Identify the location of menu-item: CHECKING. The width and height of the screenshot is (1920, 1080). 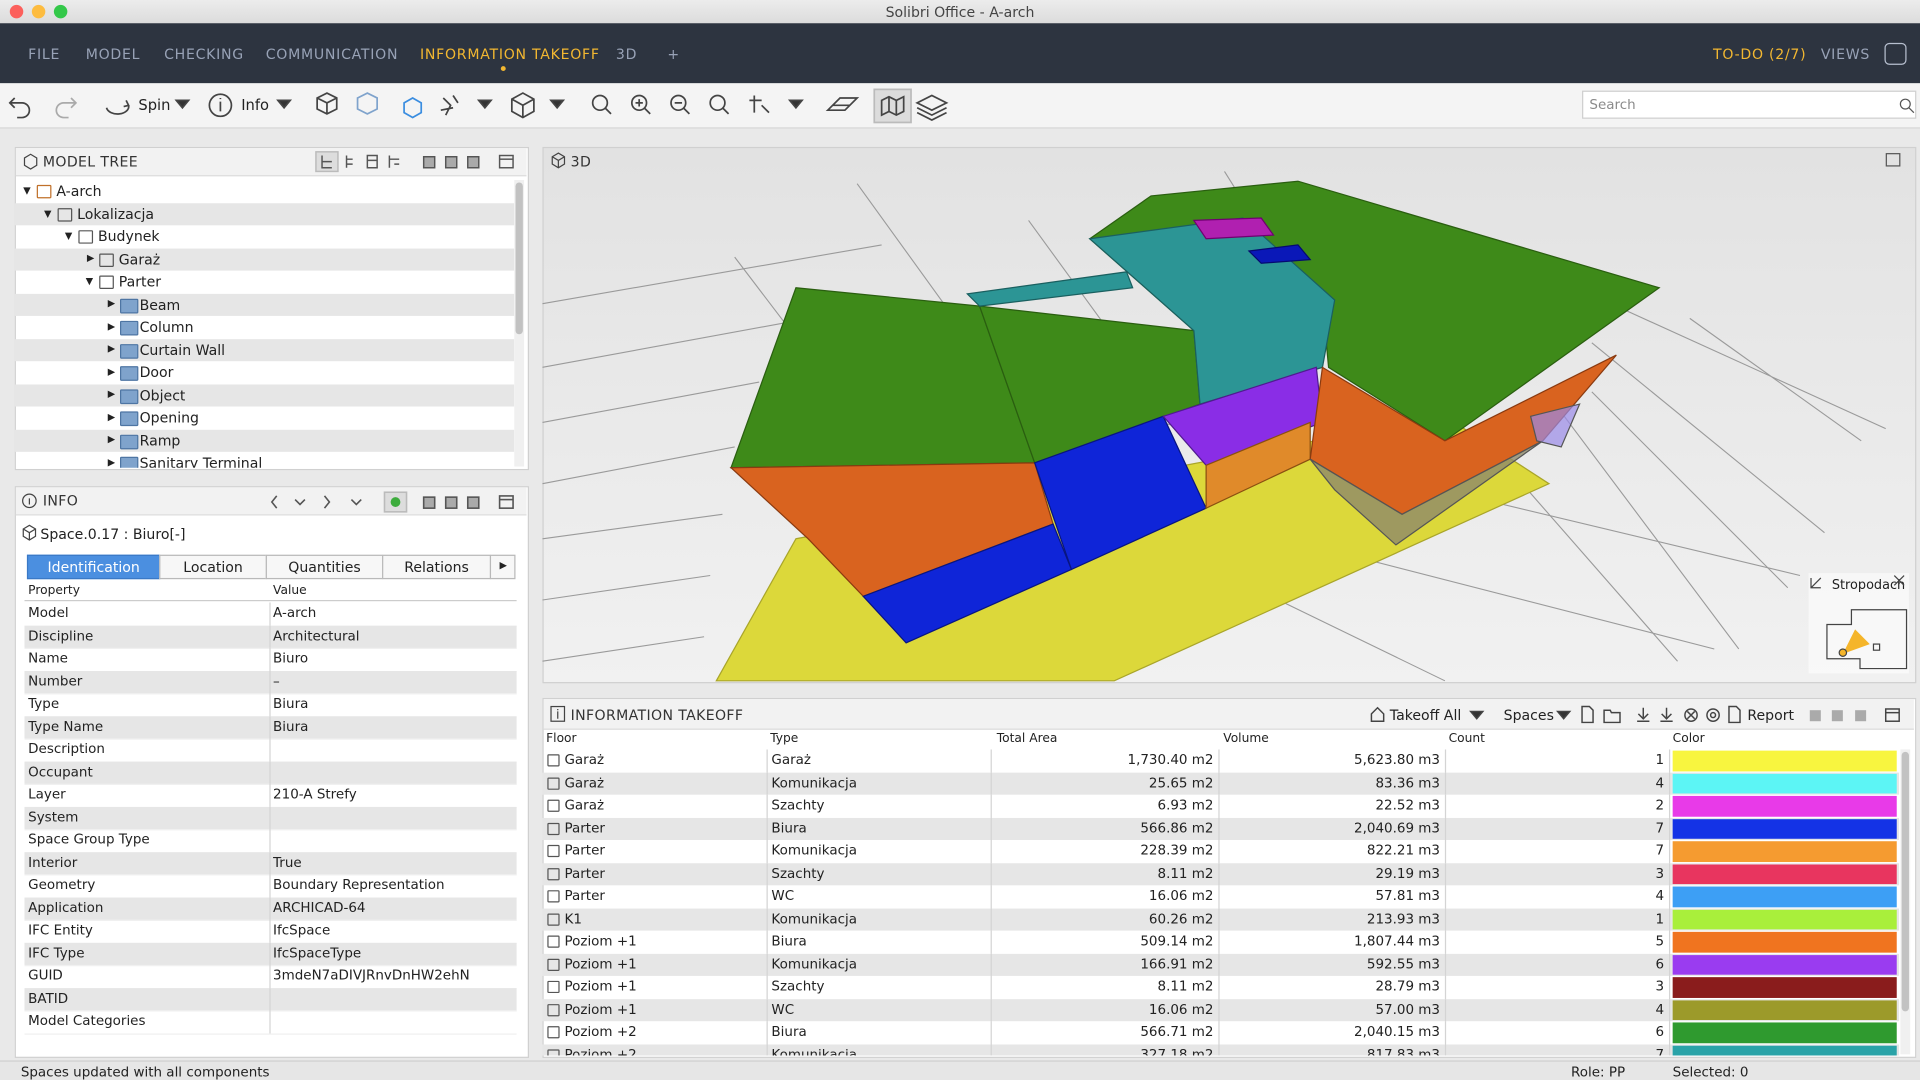
(204, 53).